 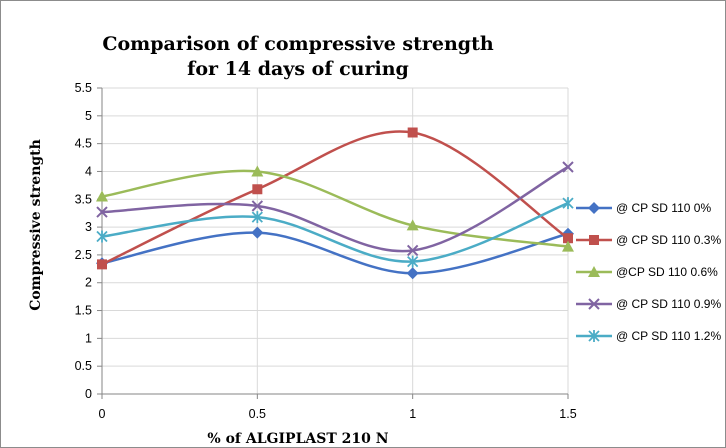 What do you see at coordinates (88, 338) in the screenshot?
I see `y-tick-label: 1` at bounding box center [88, 338].